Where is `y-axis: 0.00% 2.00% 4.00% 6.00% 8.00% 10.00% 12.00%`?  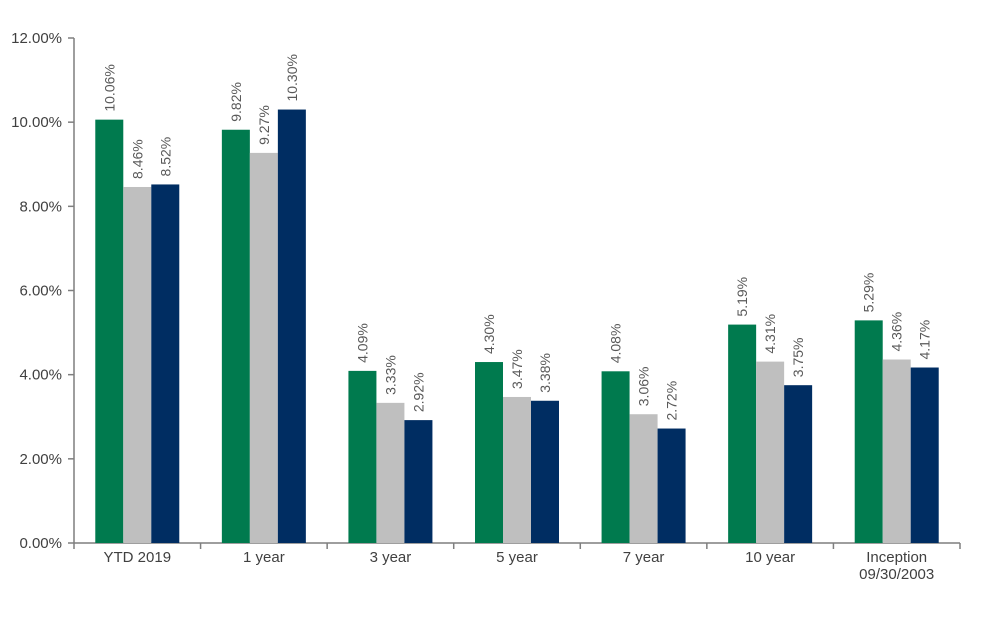 y-axis: 0.00% 2.00% 4.00% 6.00% 8.00% 10.00% 12.00% is located at coordinates (43, 291).